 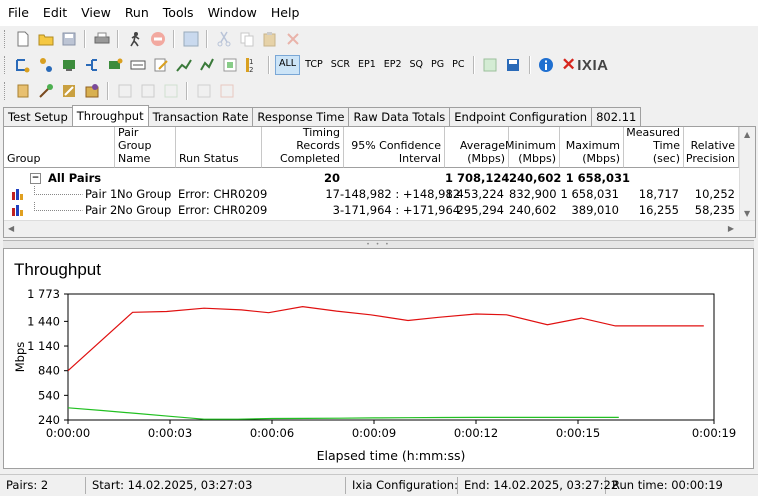 I want to click on filter-all-button: ALL, so click(x=288, y=65).